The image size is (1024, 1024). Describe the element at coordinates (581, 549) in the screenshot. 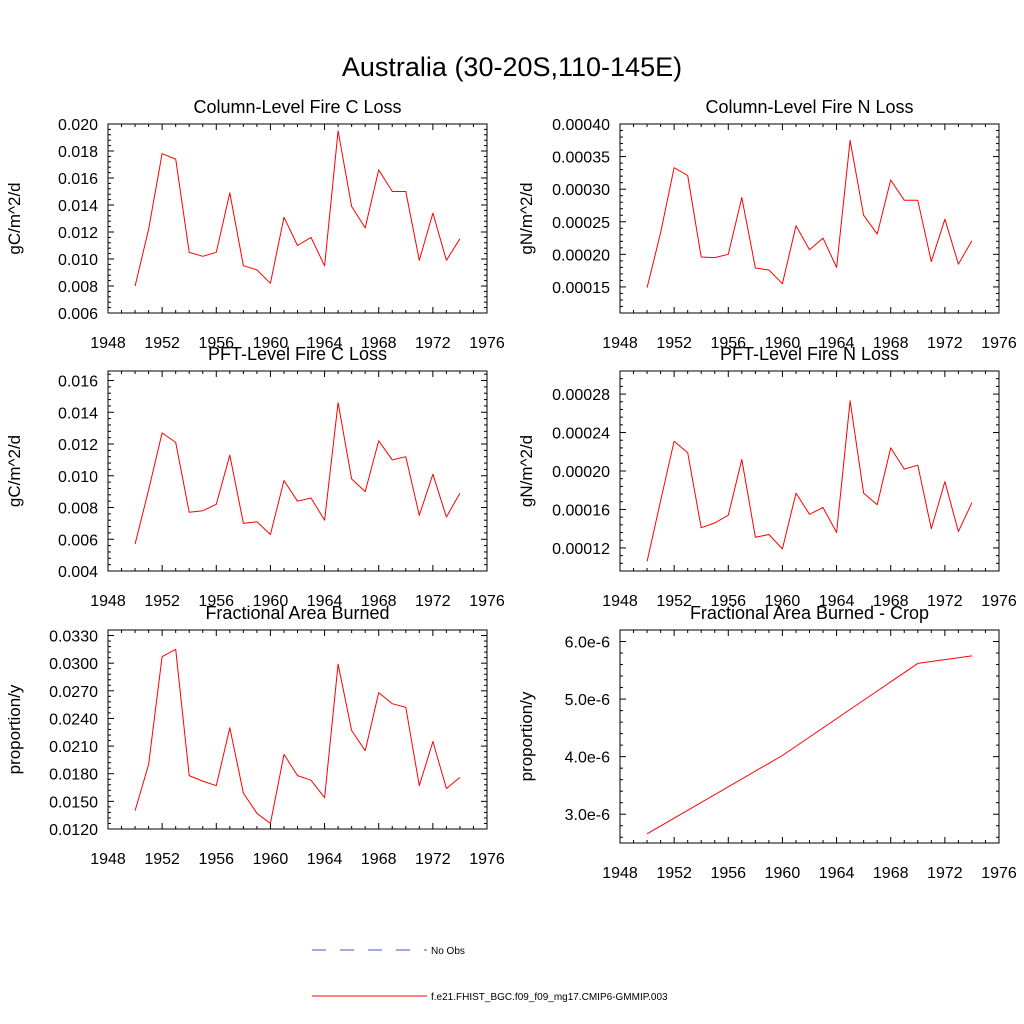

I see `y-tick-label: 0.00012` at that location.